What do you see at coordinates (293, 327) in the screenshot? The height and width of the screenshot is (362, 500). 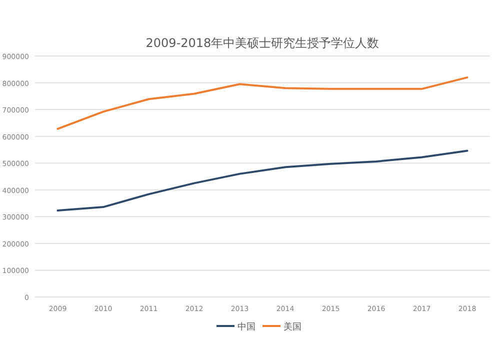 I see `legend-label: 美国` at bounding box center [293, 327].